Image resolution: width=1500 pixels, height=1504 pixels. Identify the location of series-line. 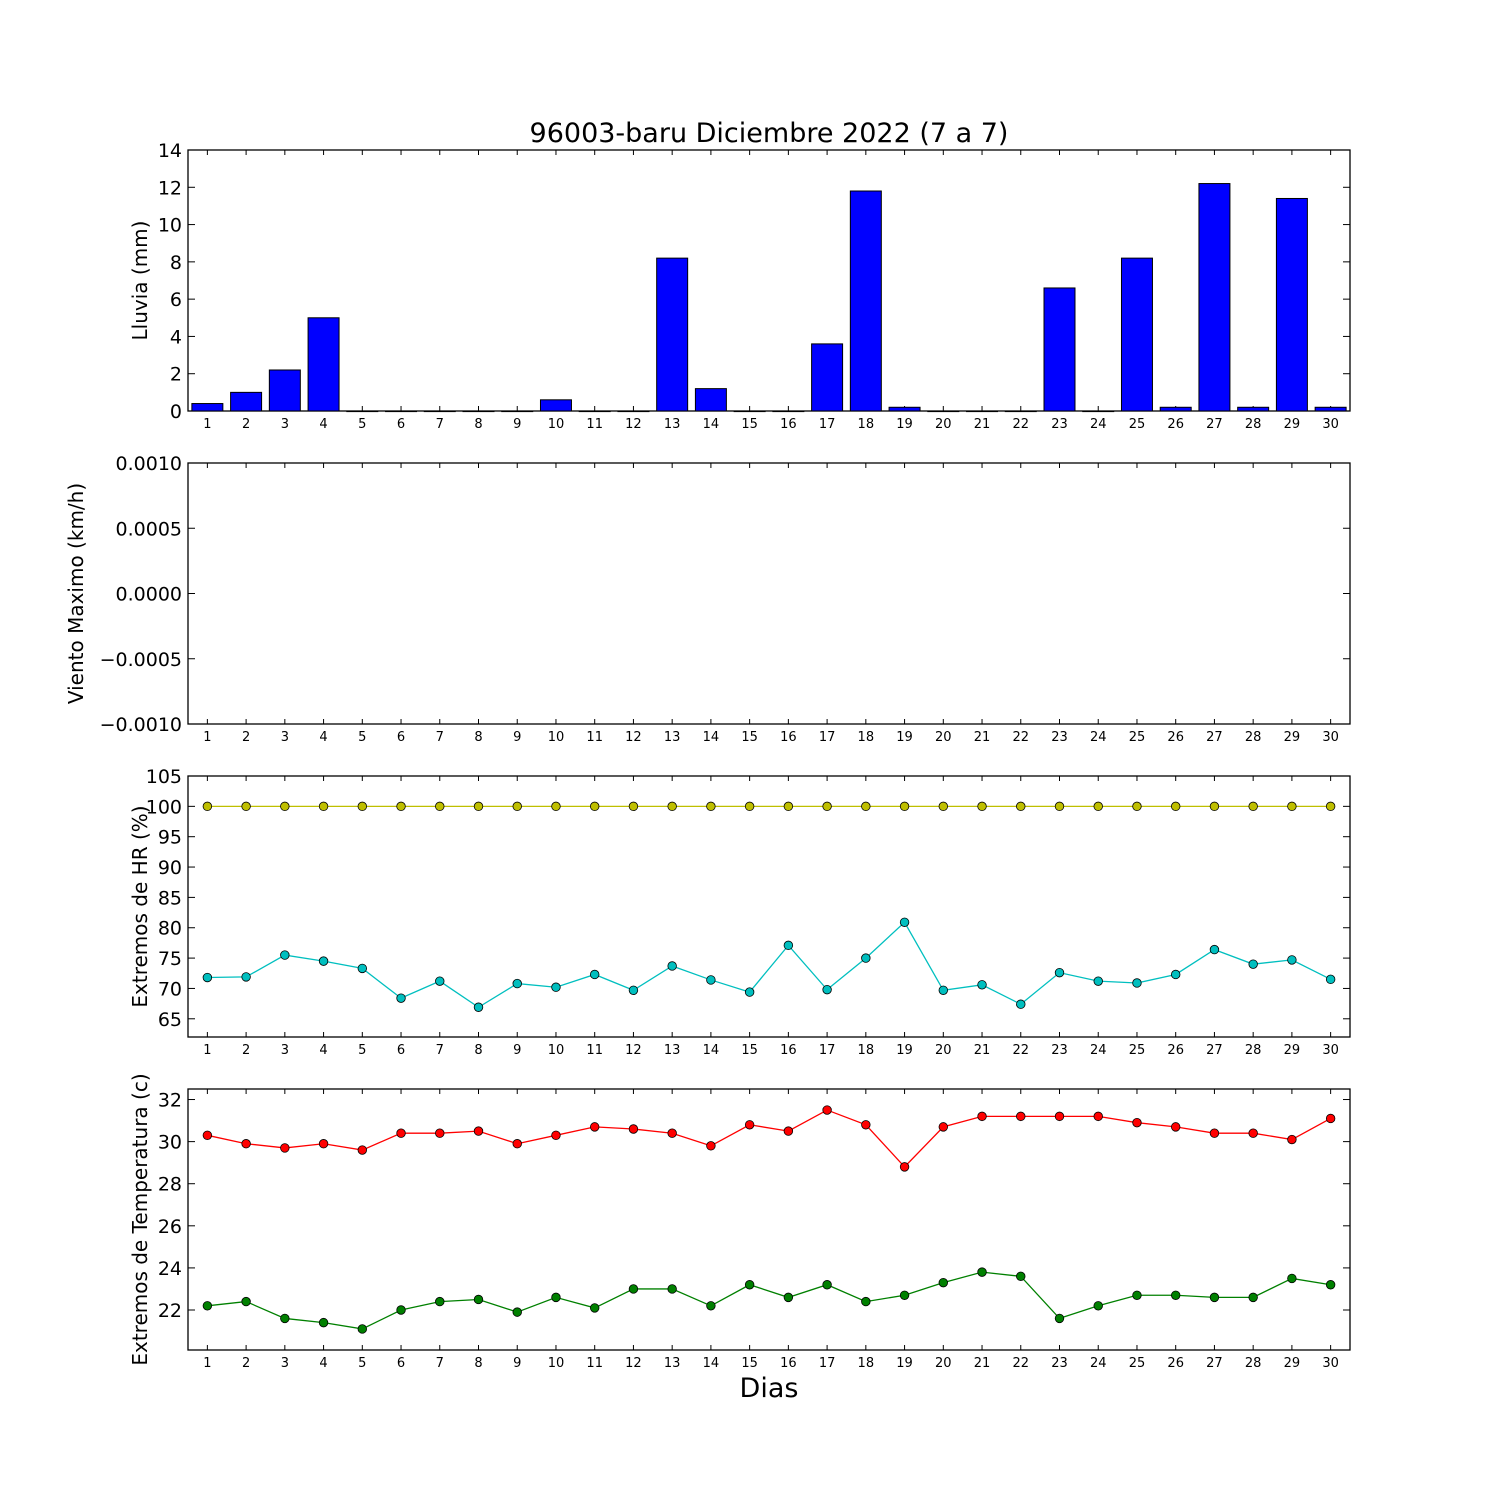
(769, 1300).